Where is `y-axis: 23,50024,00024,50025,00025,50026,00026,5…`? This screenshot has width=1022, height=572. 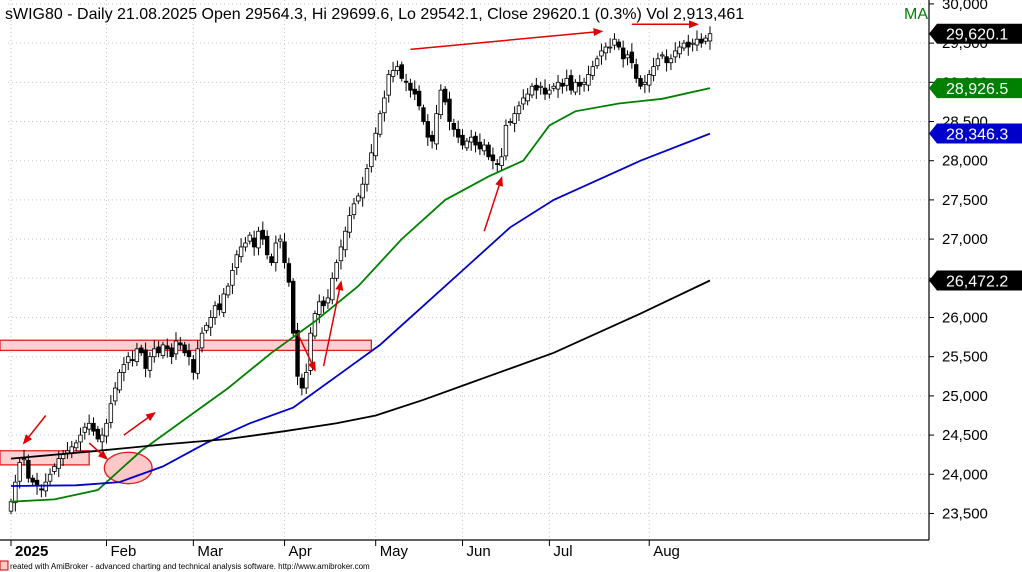
y-axis: 23,50024,00024,50025,00025,50026,00026,5… is located at coordinates (975, 261).